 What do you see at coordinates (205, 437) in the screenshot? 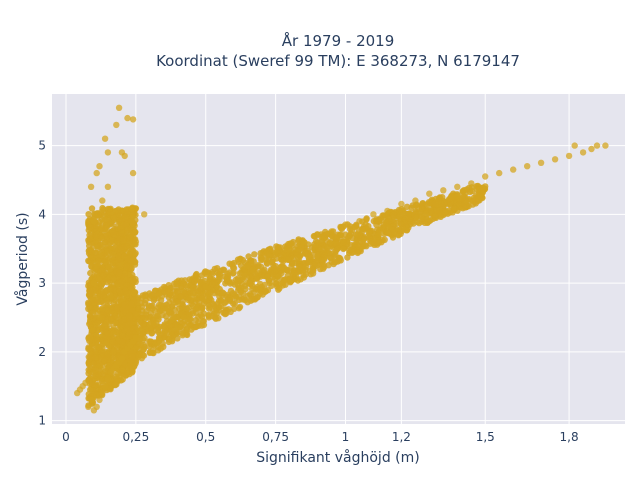
I see `x-tick-label: 0,5` at bounding box center [205, 437].